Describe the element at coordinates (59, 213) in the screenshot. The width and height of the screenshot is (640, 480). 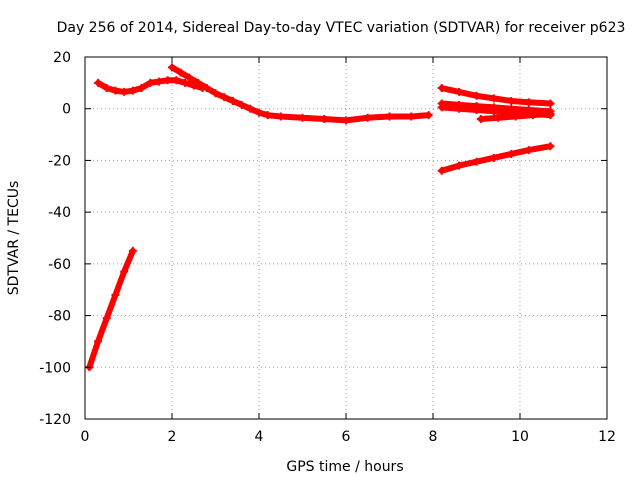
I see `y-tick-label: -40` at that location.